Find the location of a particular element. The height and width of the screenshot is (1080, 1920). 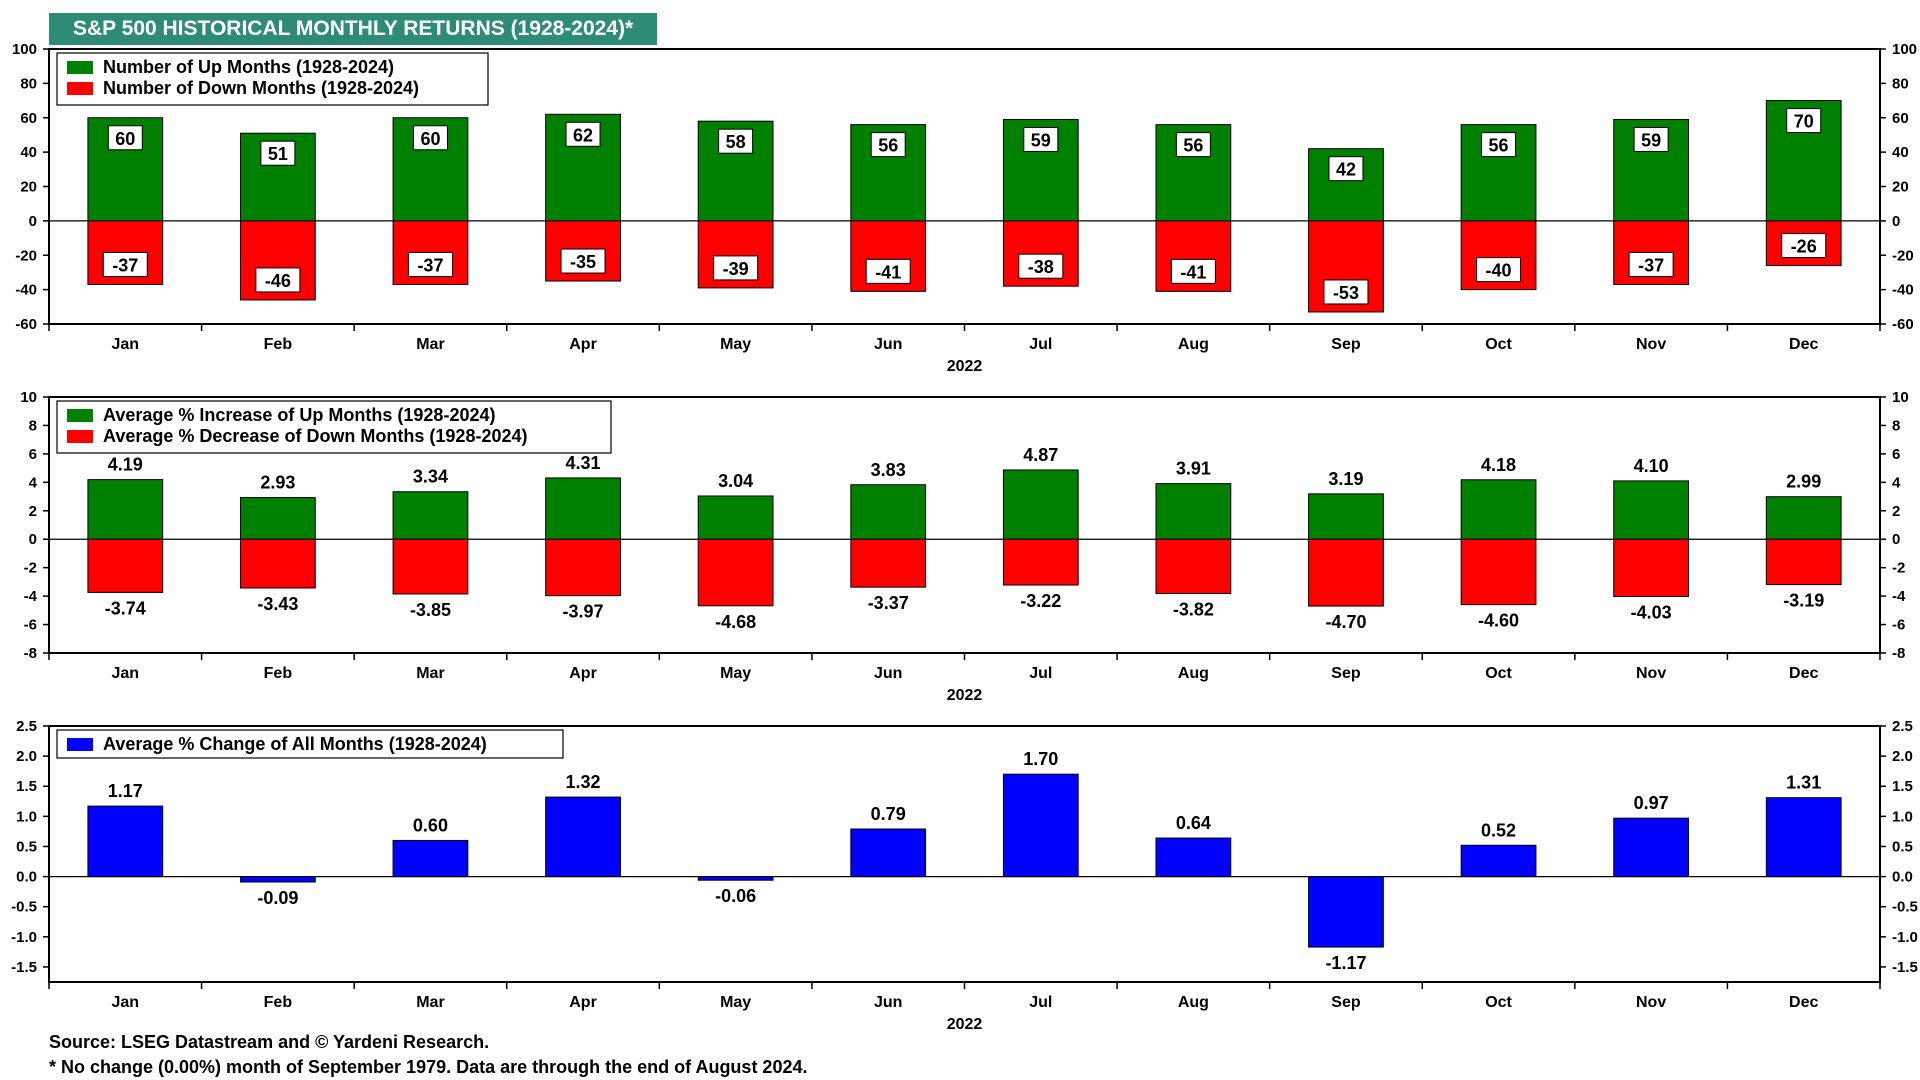

panel2-ytick-label-left: 10 is located at coordinates (28, 397).